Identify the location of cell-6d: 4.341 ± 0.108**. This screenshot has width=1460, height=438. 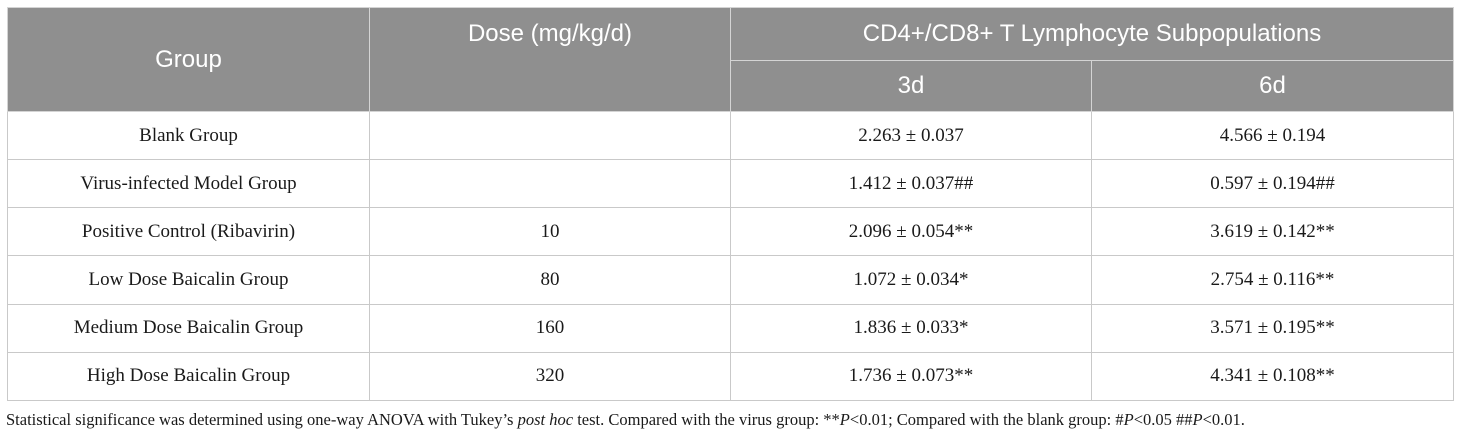
(1272, 376).